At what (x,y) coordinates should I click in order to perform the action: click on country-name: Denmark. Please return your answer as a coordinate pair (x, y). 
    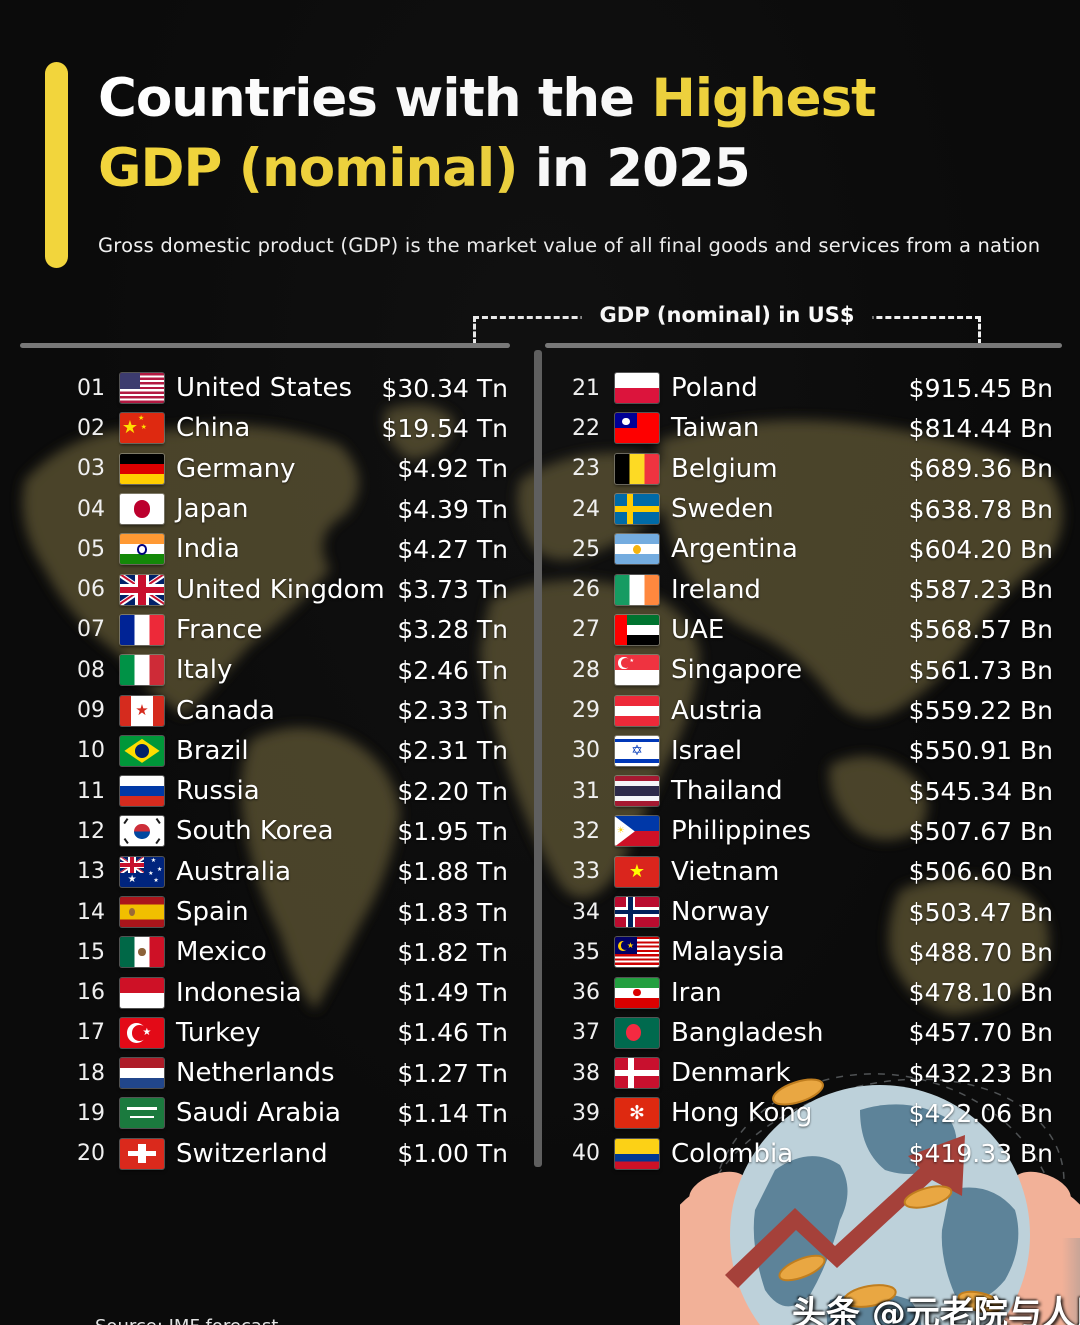
    Looking at the image, I should click on (731, 1073).